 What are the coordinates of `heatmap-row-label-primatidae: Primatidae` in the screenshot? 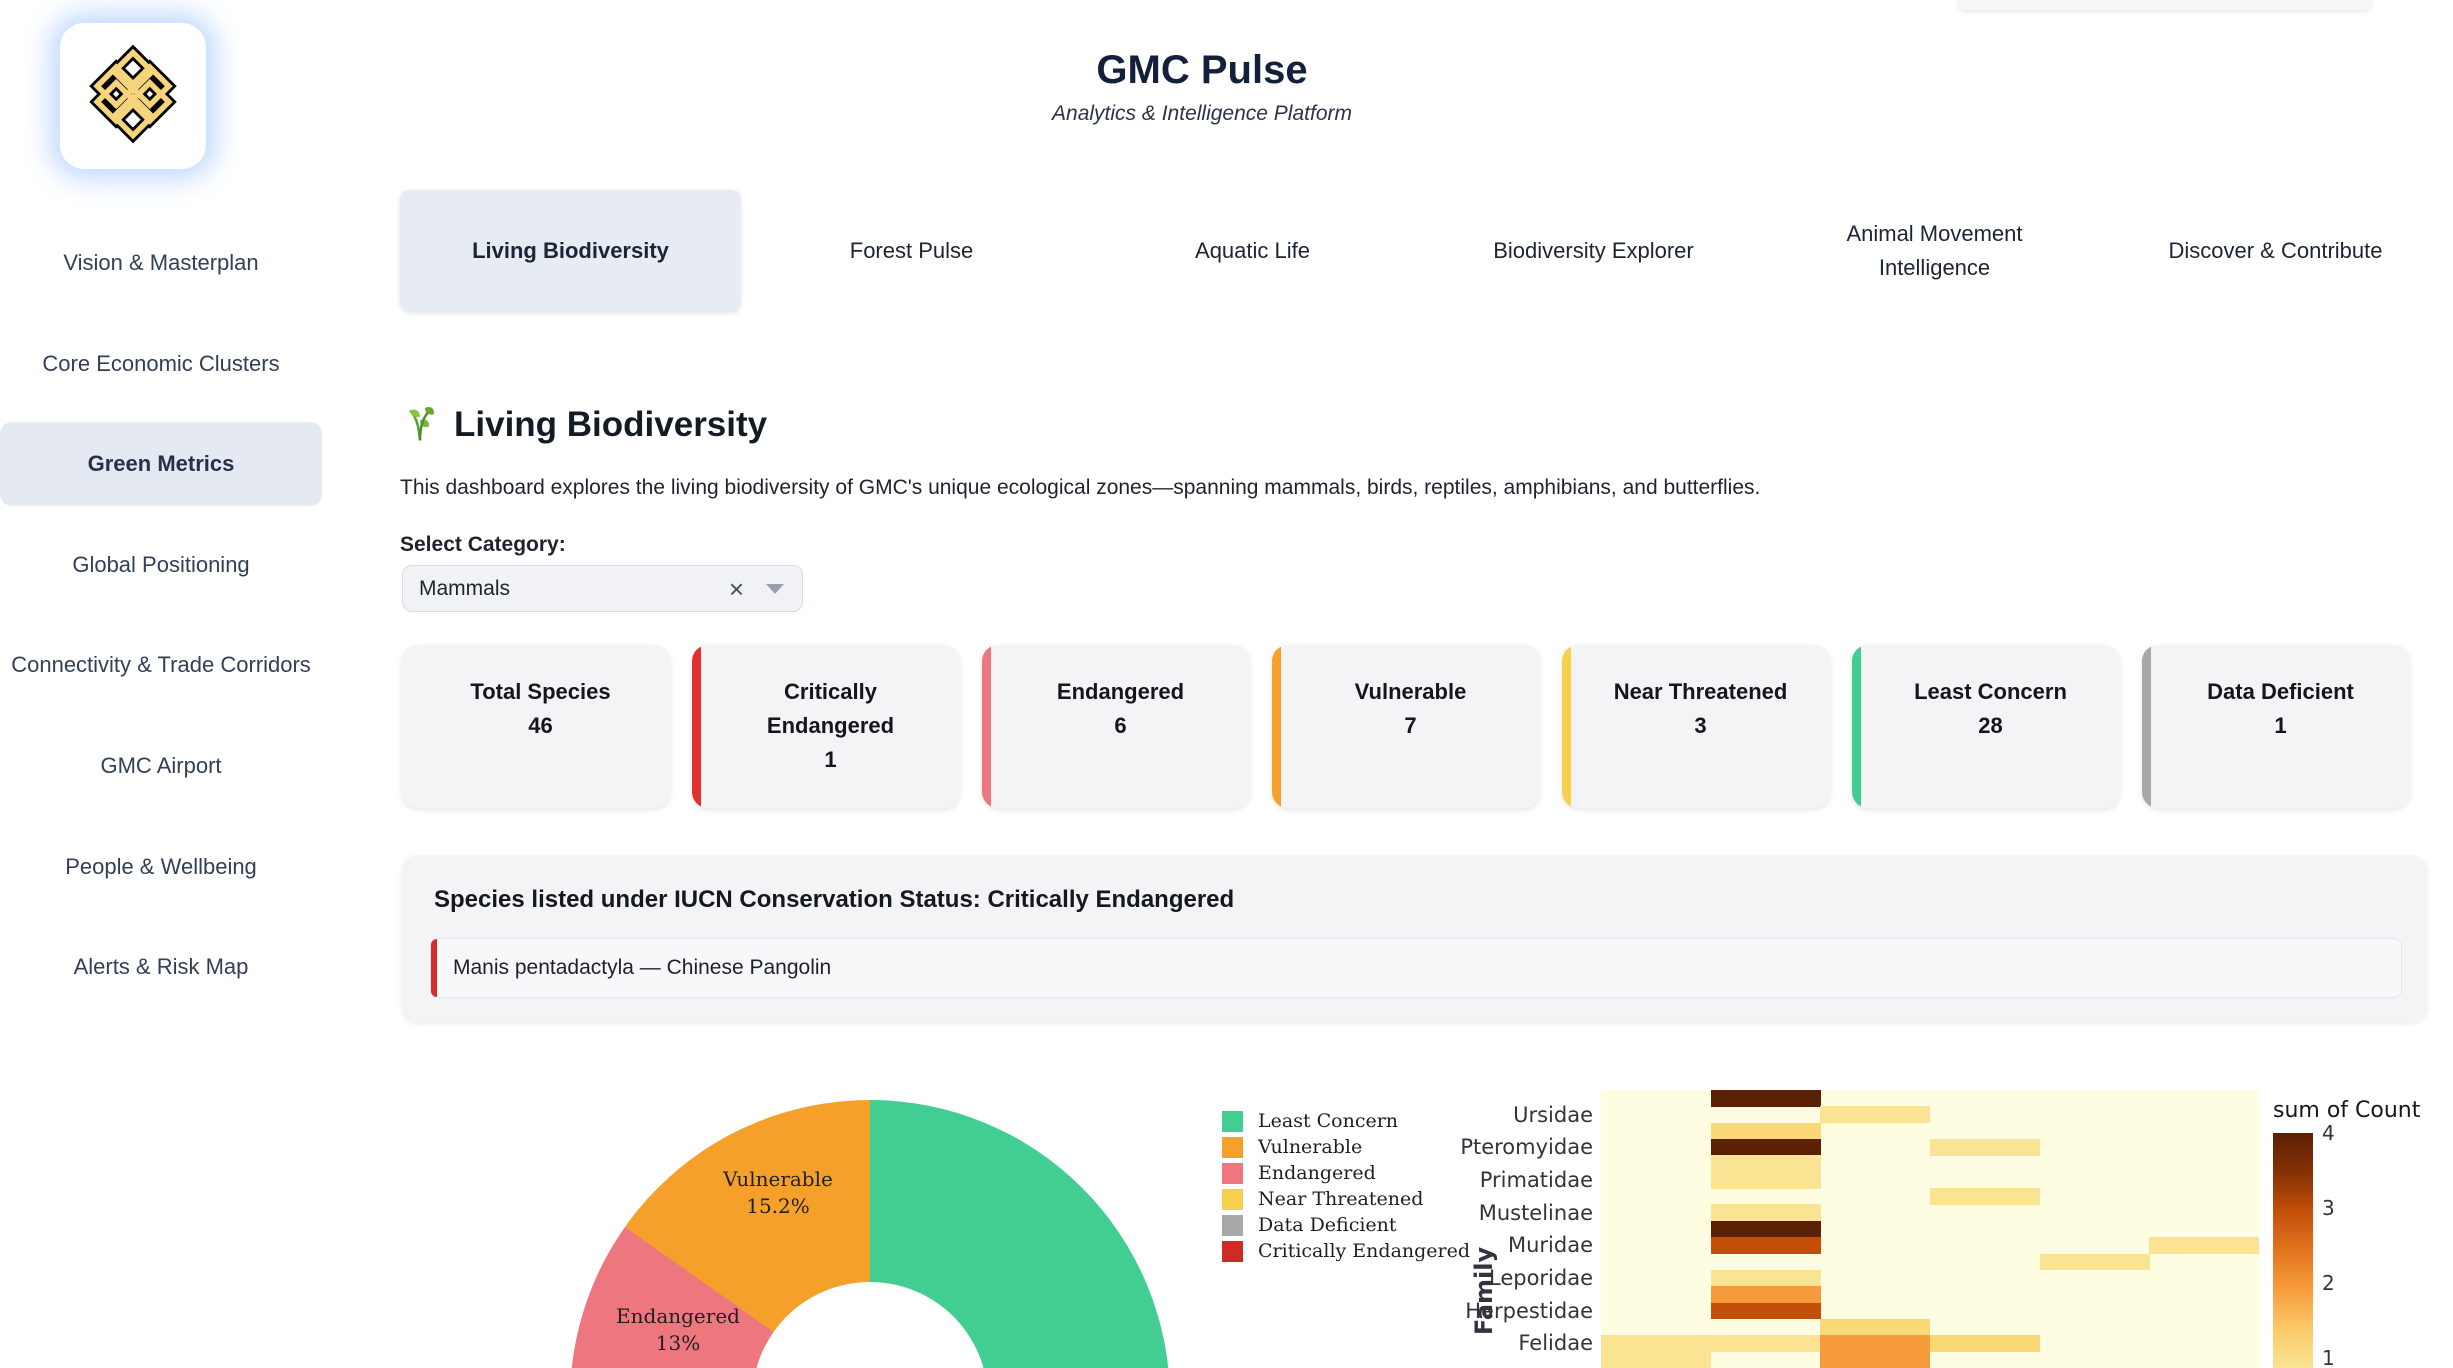 It's located at (1536, 1179).